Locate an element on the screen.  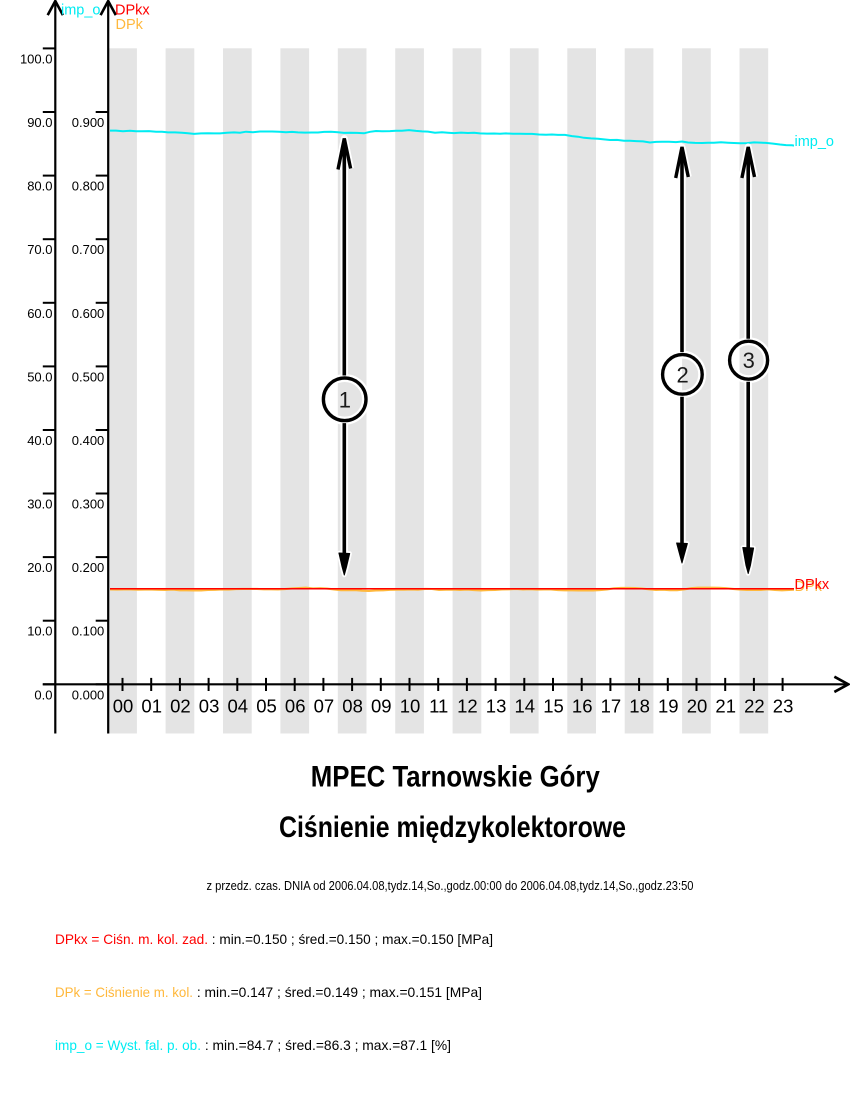
svg-text: 20 is located at coordinates (697, 705).